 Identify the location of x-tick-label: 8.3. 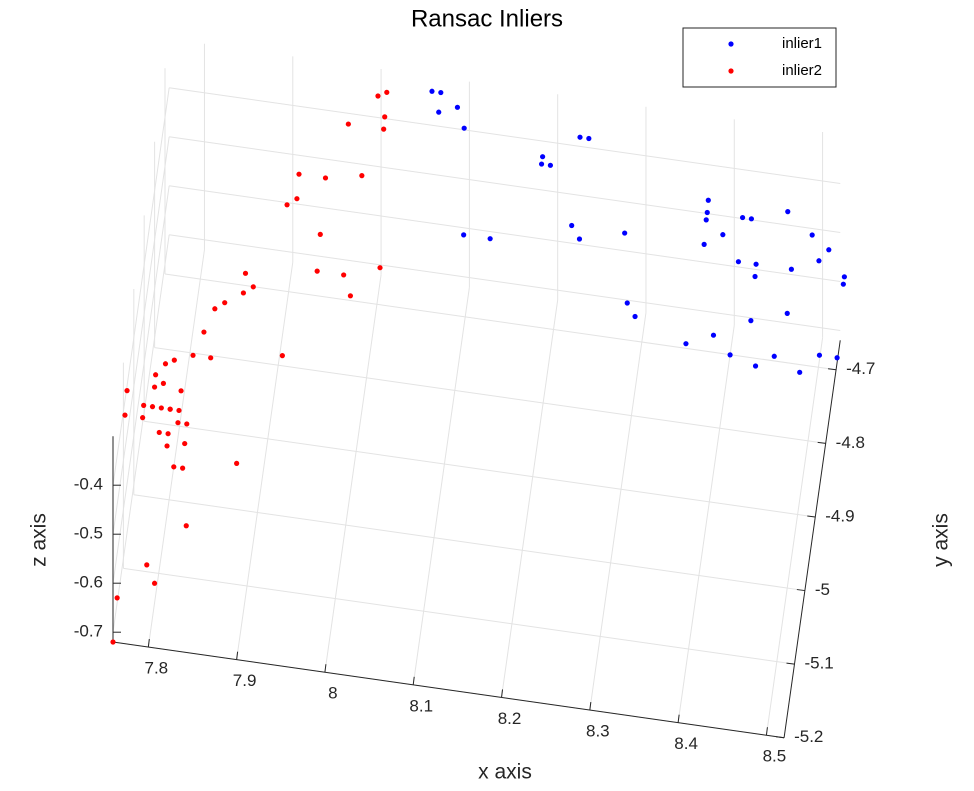
(598, 731).